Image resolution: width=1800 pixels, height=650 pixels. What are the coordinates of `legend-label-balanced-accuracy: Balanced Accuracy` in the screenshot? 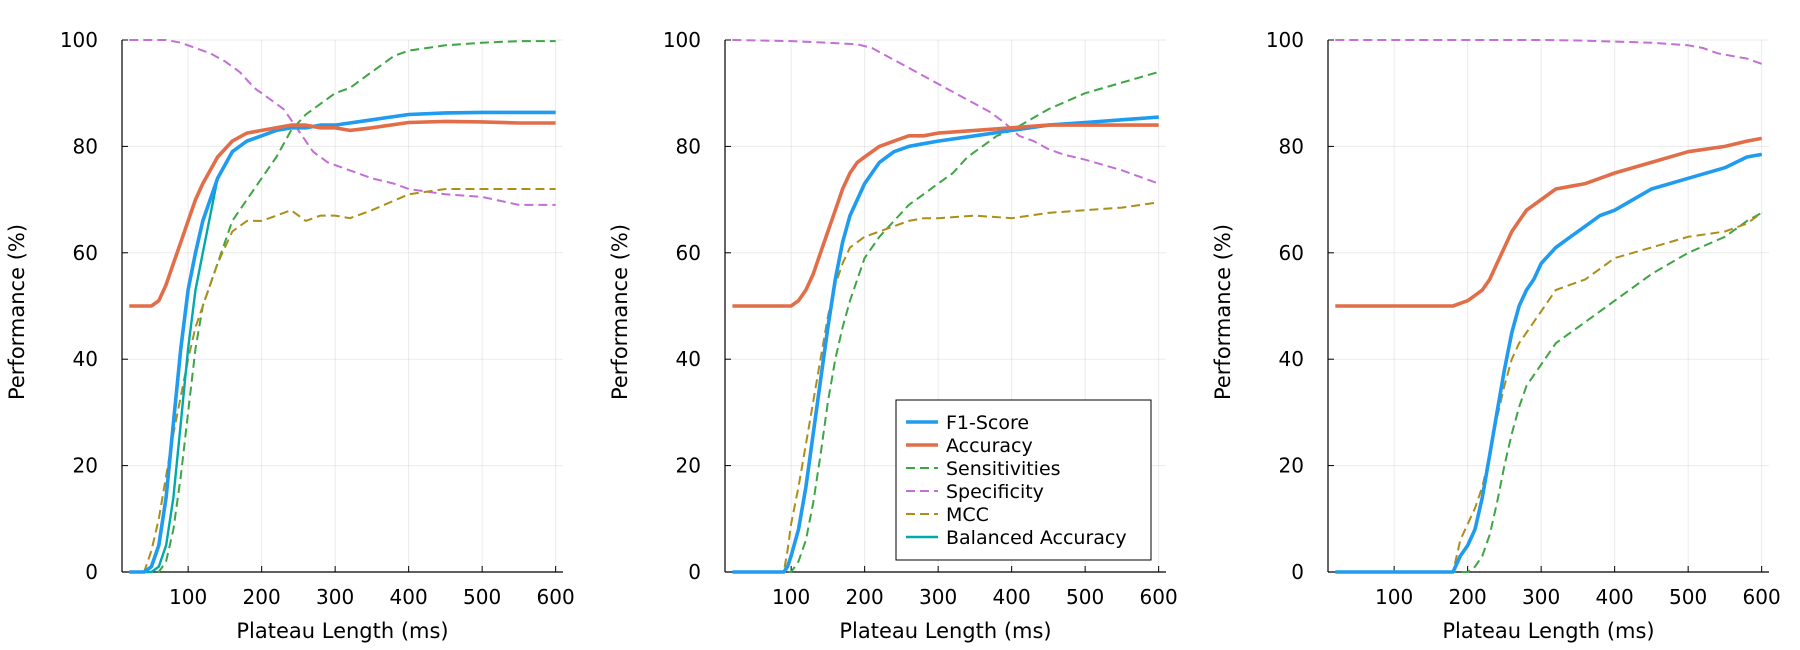 It's located at (1036, 538).